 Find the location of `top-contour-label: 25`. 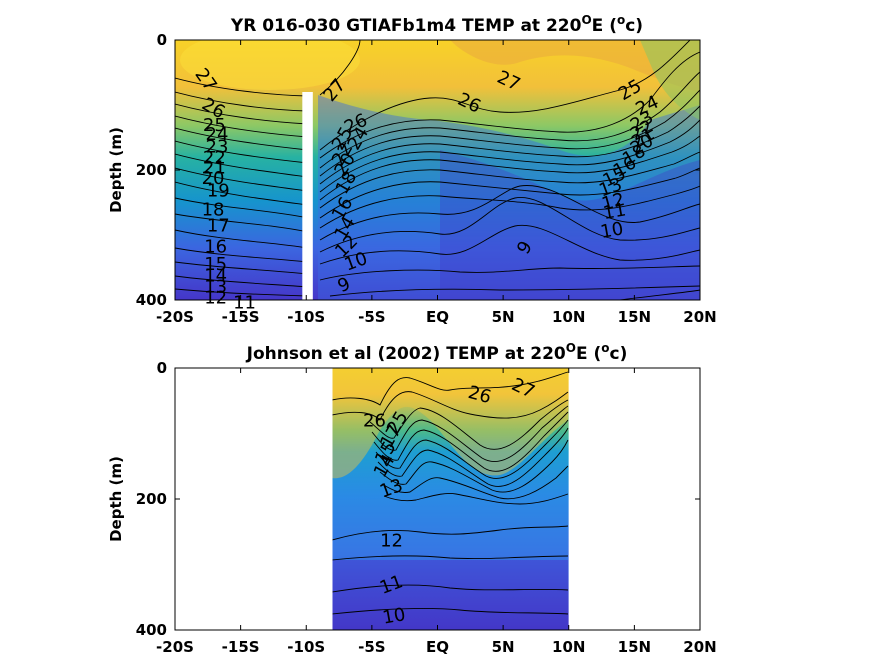

top-contour-label: 25 is located at coordinates (214, 125).